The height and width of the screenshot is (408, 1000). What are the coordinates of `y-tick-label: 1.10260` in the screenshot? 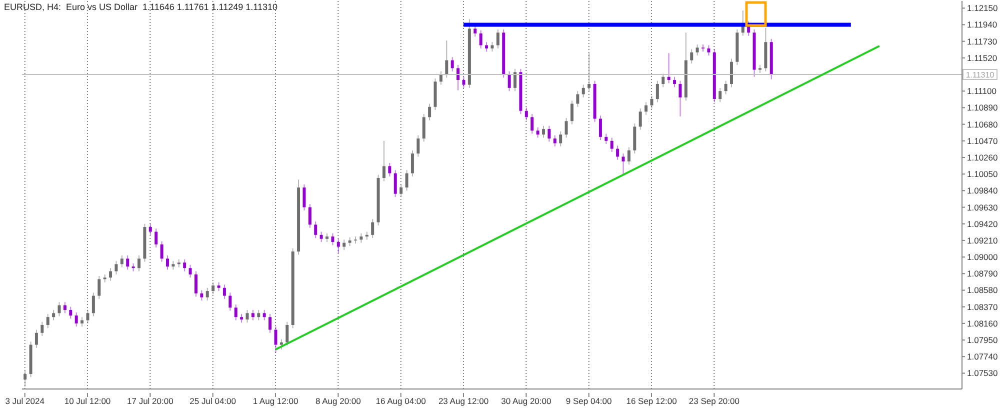 It's located at (982, 157).